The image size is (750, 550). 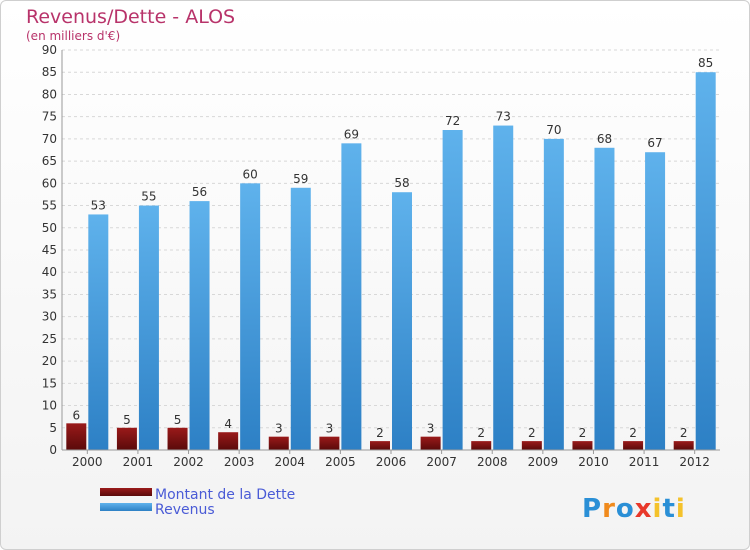 What do you see at coordinates (250, 174) in the screenshot?
I see `value-label-revenue-2003: 60` at bounding box center [250, 174].